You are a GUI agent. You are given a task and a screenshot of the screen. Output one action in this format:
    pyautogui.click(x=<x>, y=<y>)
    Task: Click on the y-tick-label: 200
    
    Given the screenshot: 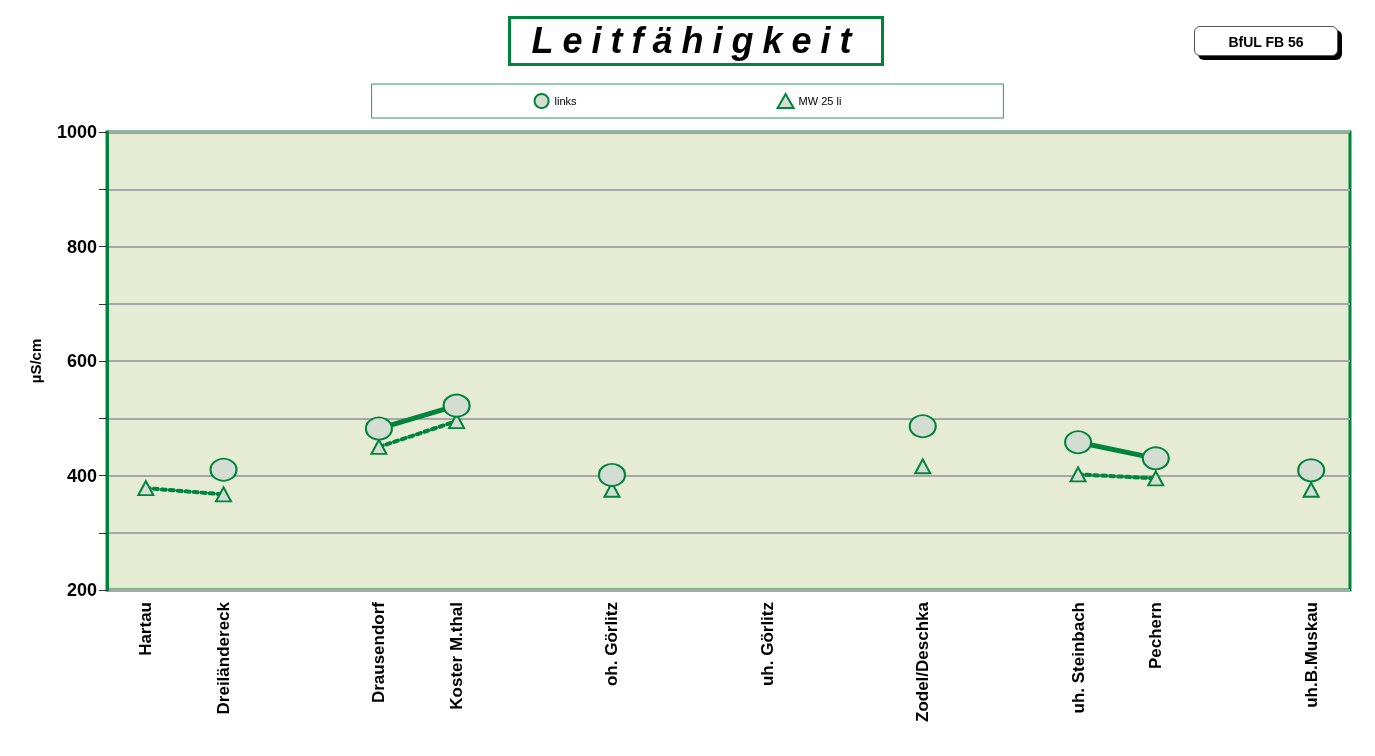 What is the action you would take?
    pyautogui.click(x=81, y=590)
    